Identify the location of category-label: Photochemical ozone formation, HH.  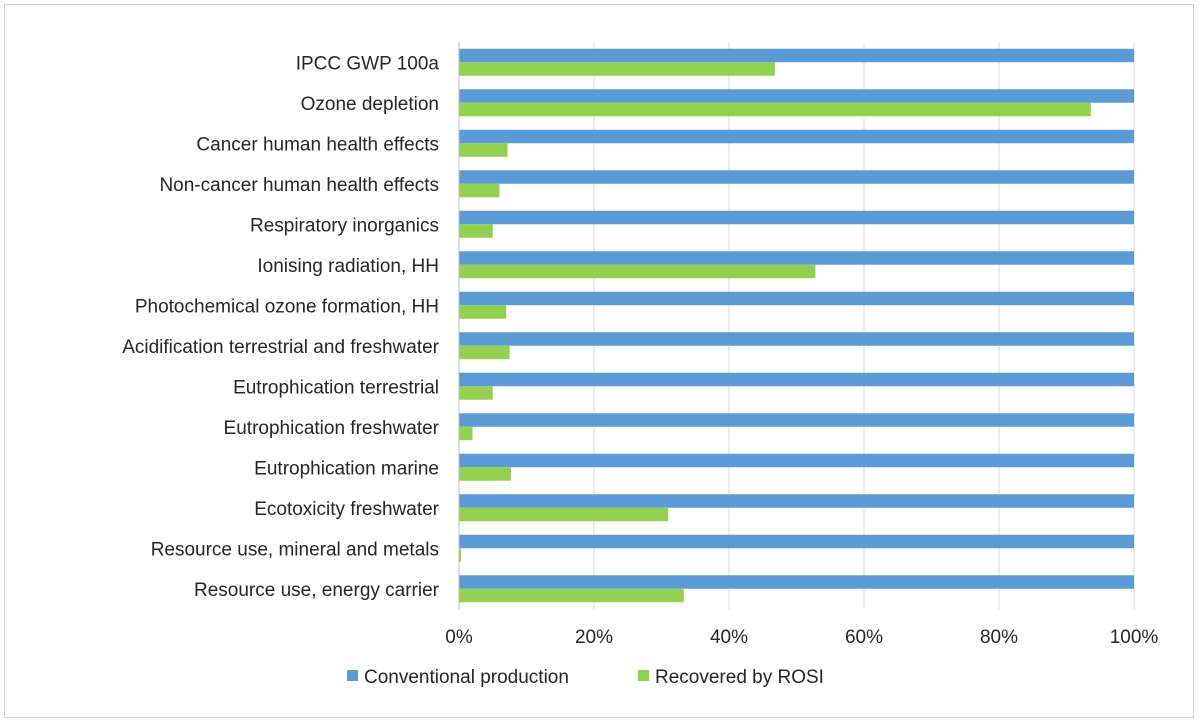
(287, 306).